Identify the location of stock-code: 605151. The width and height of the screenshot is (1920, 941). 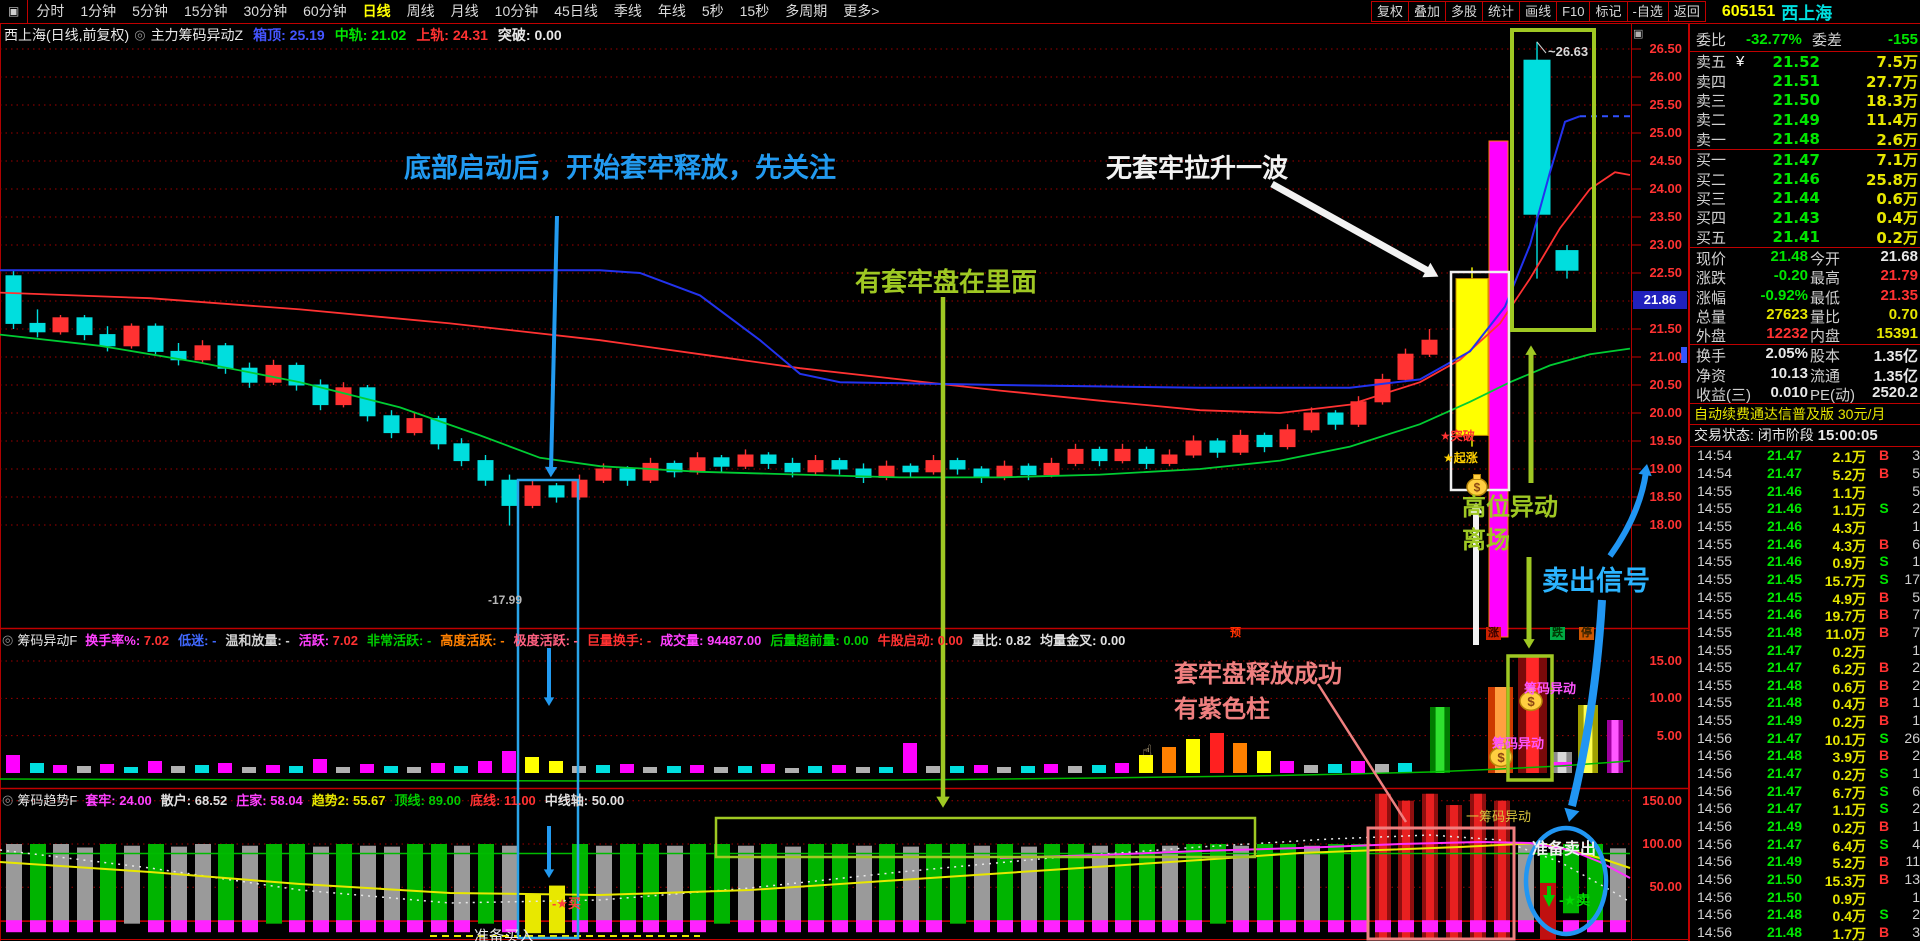
(1748, 11).